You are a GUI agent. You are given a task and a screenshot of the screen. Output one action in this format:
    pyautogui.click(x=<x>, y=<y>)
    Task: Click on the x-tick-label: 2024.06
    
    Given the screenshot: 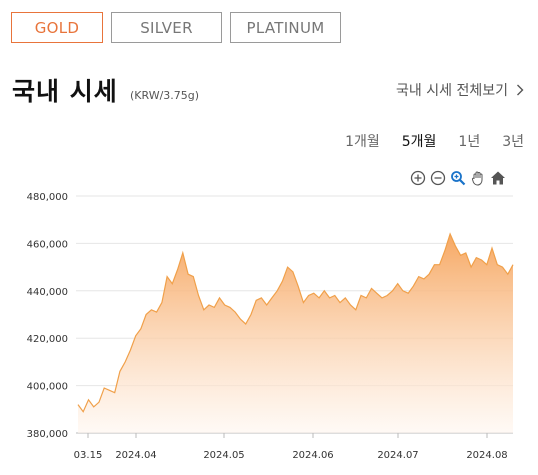 What is the action you would take?
    pyautogui.click(x=312, y=455)
    